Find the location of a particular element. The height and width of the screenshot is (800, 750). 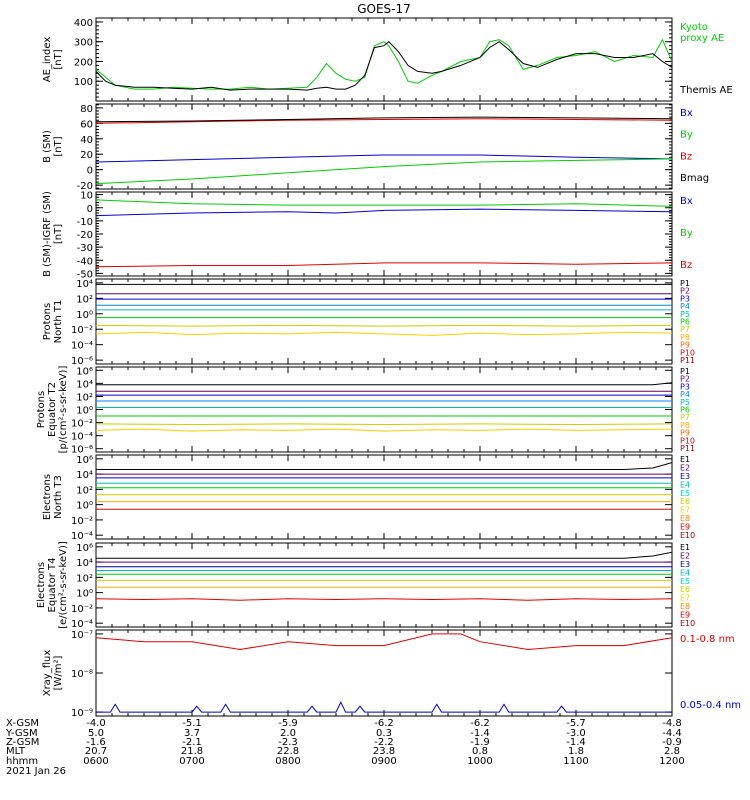

x-row-label: X-GSM is located at coordinates (22, 723).